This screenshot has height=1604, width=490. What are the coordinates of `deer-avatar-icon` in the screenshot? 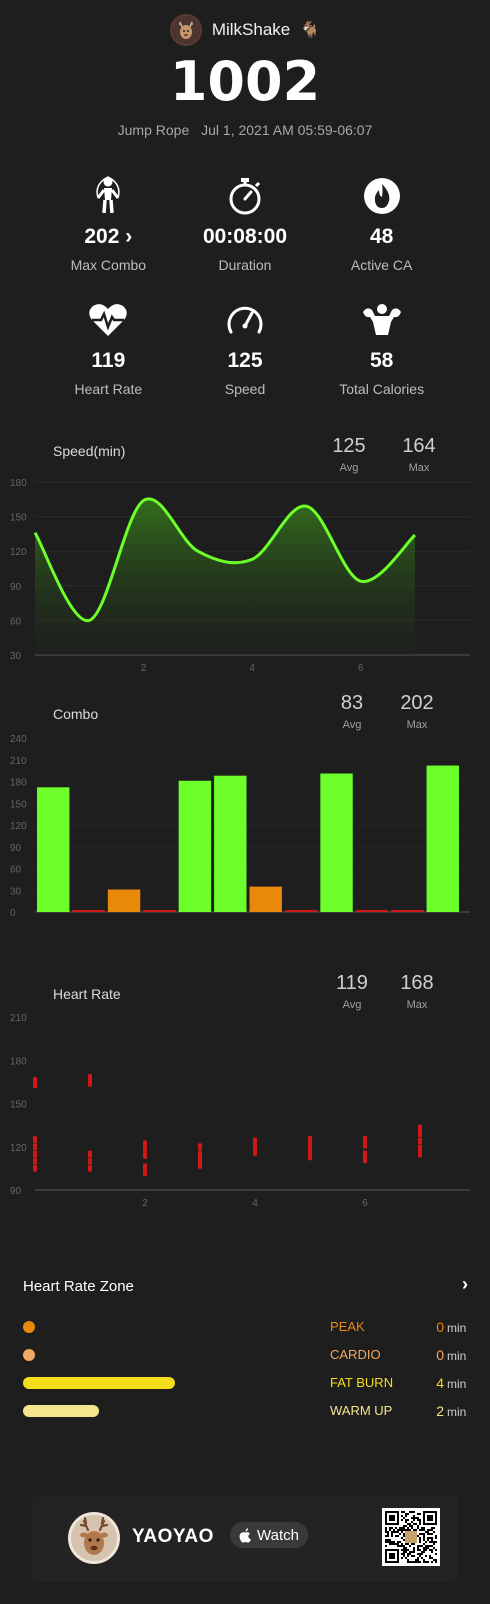 It's located at (185, 30).